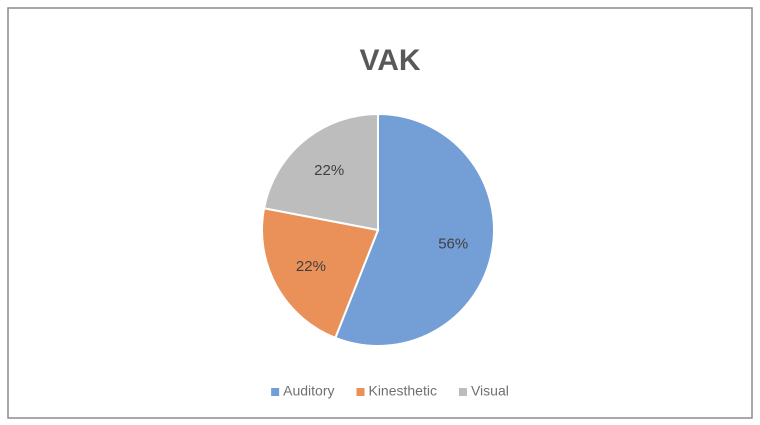 The image size is (760, 425). What do you see at coordinates (308, 391) in the screenshot?
I see `legend-label: Auditory` at bounding box center [308, 391].